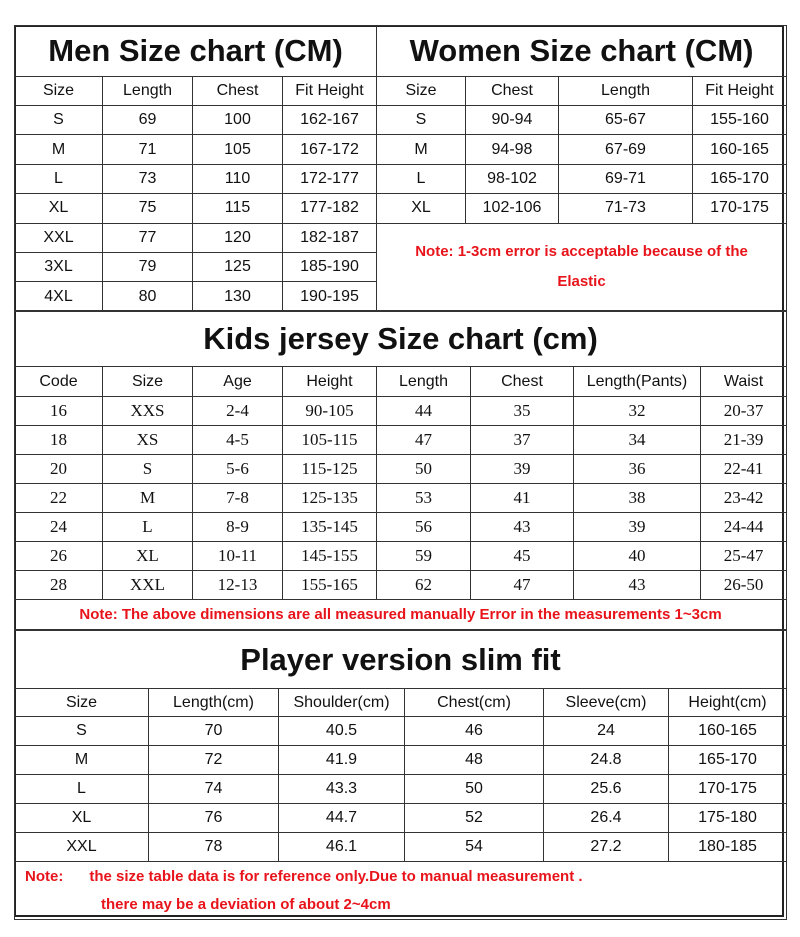  Describe the element at coordinates (213, 818) in the screenshot. I see `player-table-cell: 76` at that location.